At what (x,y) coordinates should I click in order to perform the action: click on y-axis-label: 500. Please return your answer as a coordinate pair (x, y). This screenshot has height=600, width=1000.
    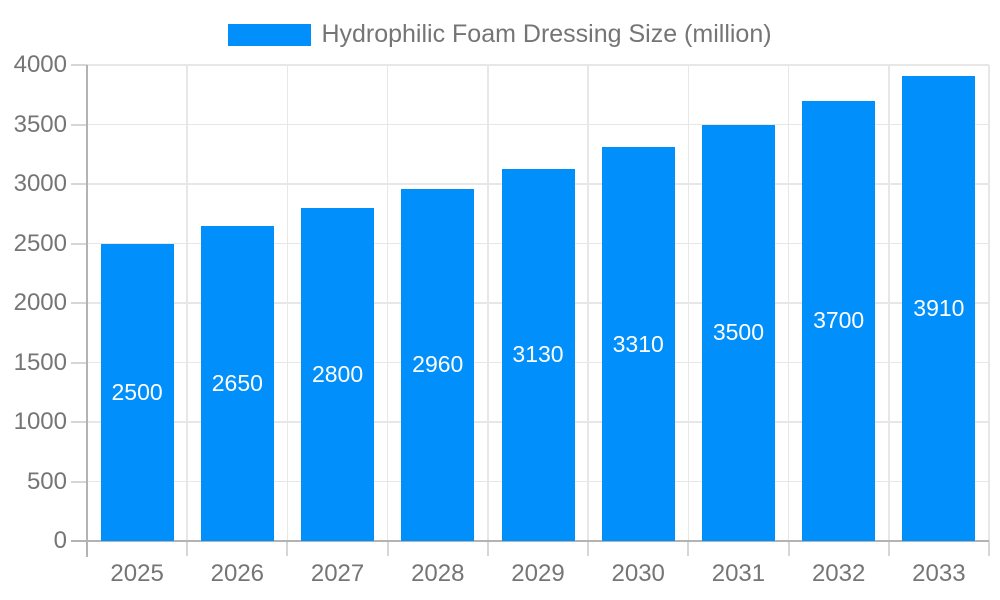
    Looking at the image, I should click on (46, 481).